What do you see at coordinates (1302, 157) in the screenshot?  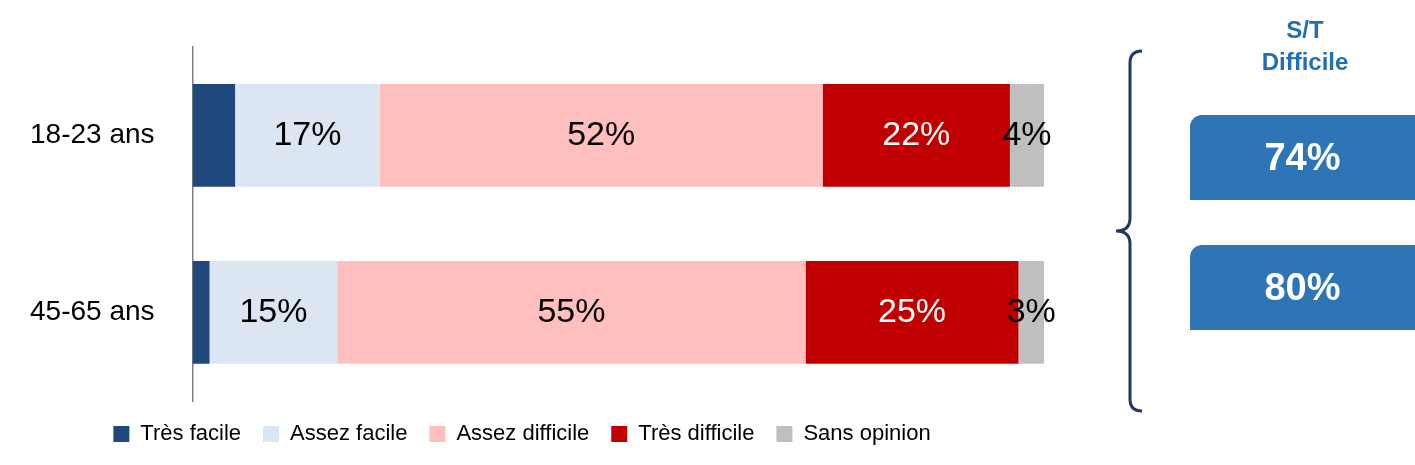 I see `text: 74%` at bounding box center [1302, 157].